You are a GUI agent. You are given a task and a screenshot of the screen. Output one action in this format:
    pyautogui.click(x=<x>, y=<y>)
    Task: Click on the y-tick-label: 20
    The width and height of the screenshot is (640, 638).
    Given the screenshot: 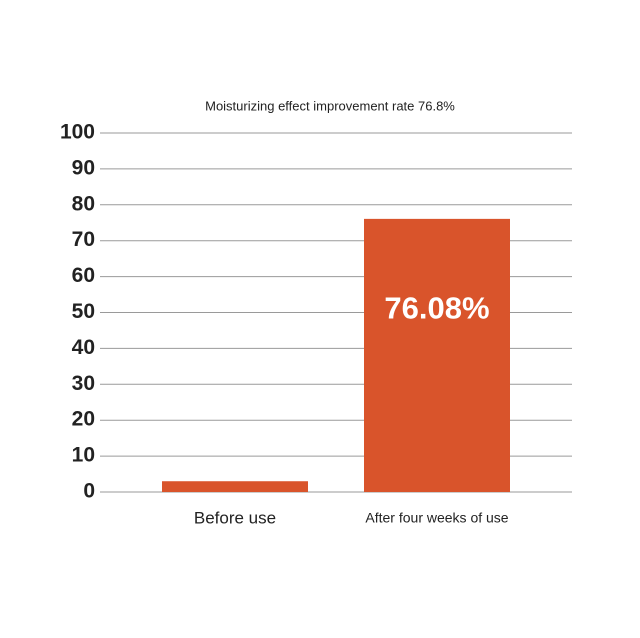 What is the action you would take?
    pyautogui.click(x=83, y=419)
    